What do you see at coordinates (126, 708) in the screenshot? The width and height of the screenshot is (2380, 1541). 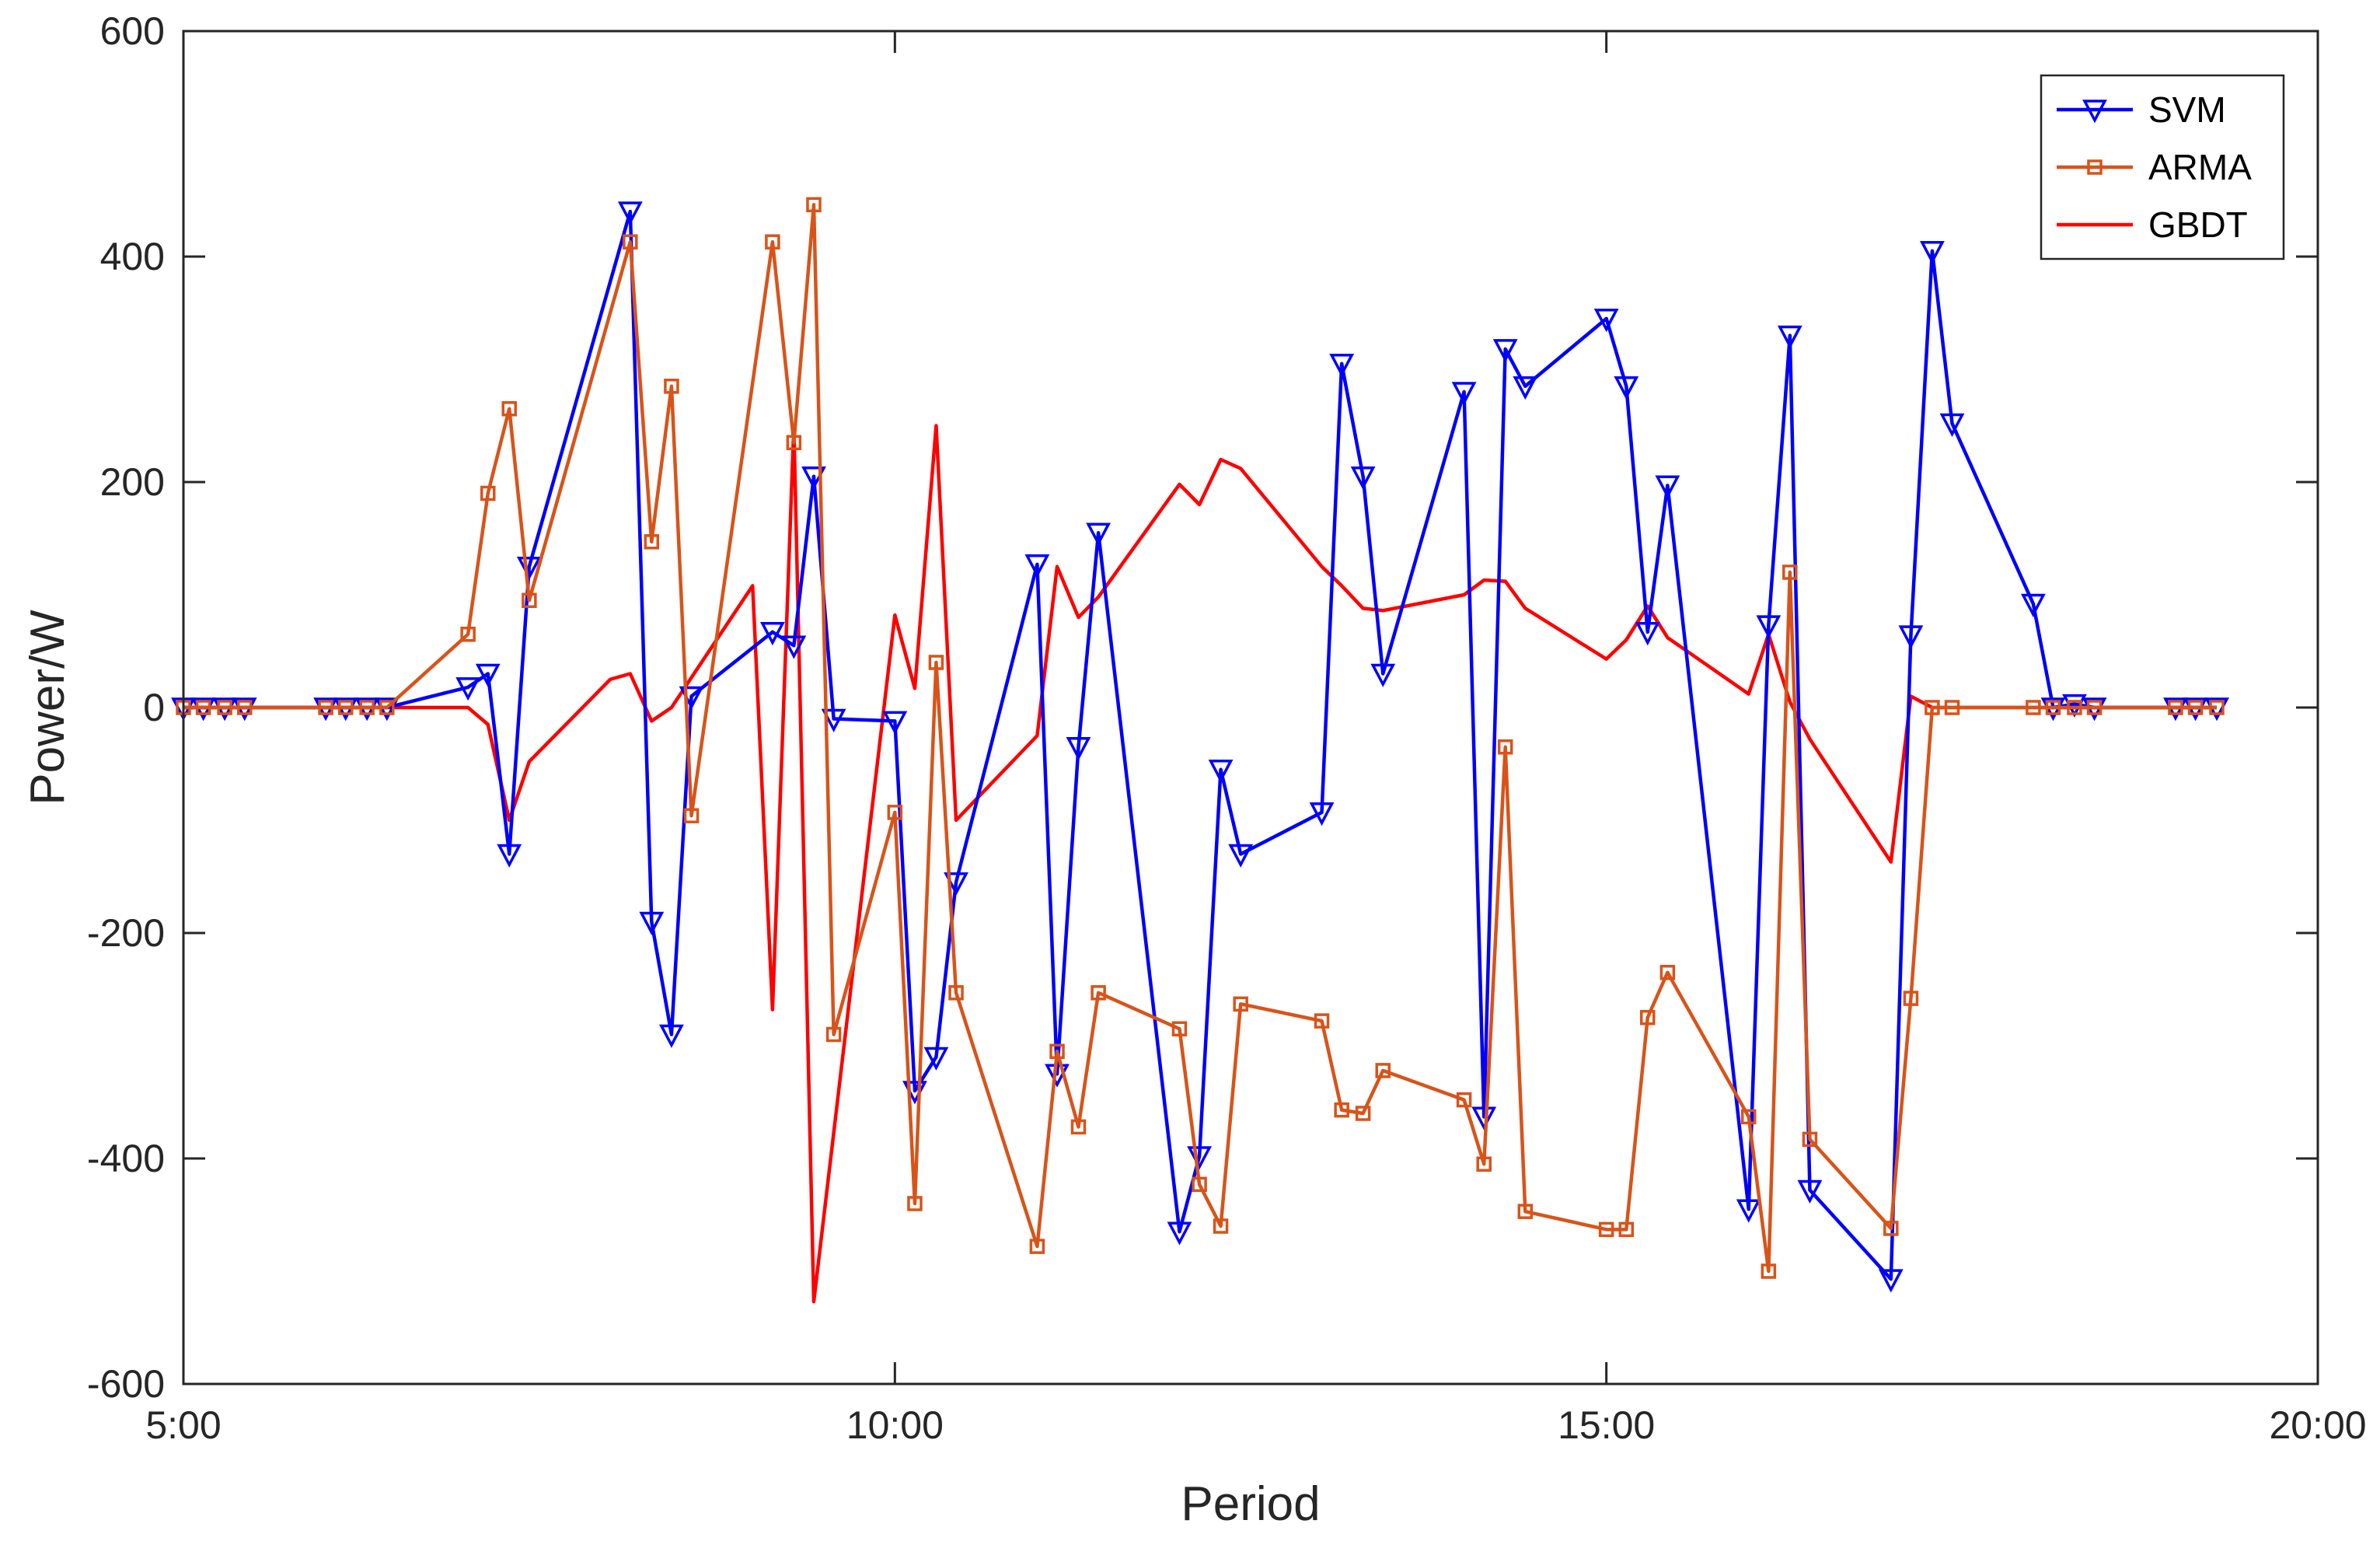 I see `y-tick-labels: -600 -400 -200 0 200 400 600` at bounding box center [126, 708].